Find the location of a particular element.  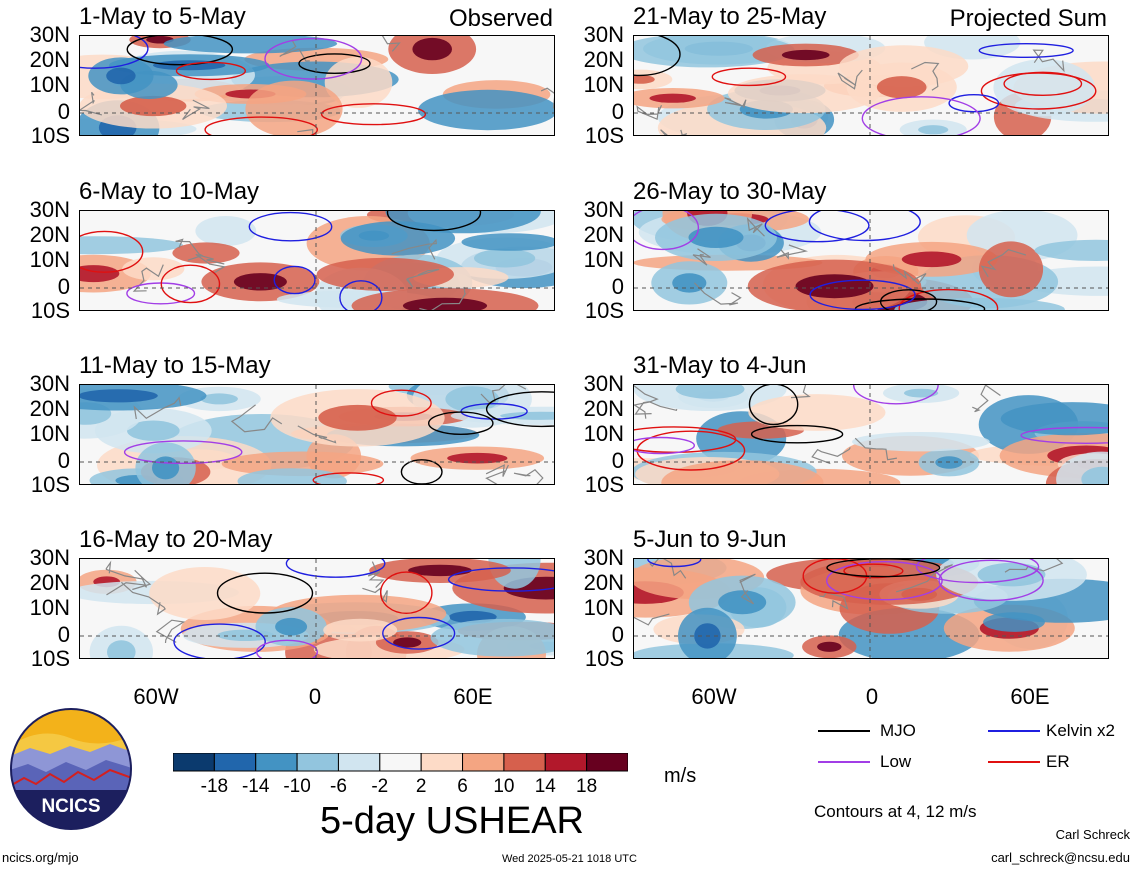

colorbar-tick-label: -14 is located at coordinates (255, 786).